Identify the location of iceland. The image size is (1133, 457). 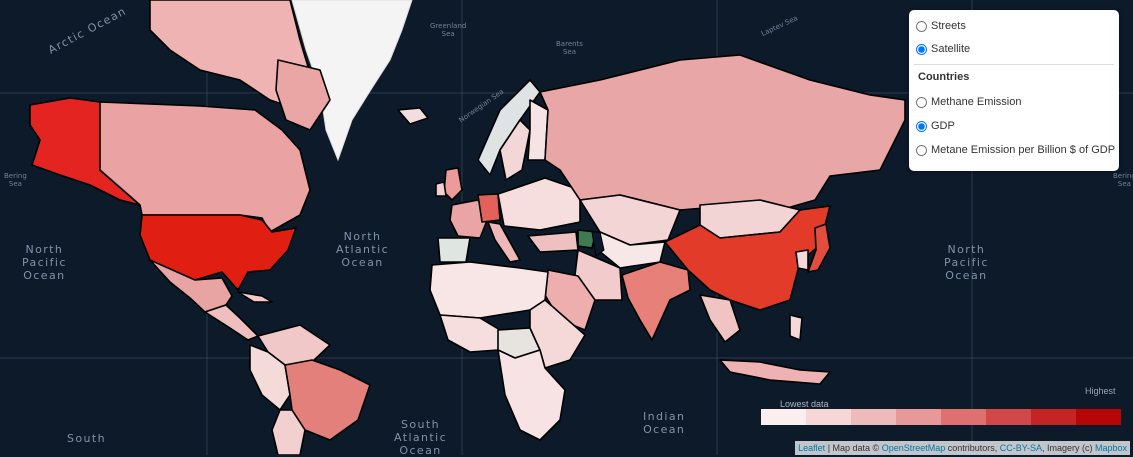
(413, 116).